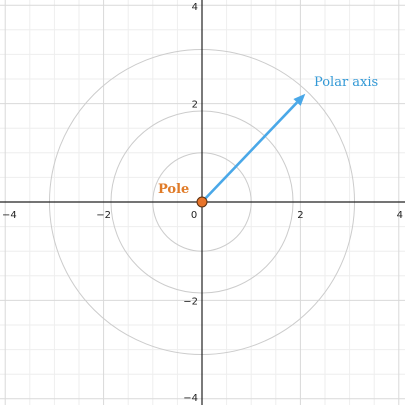  What do you see at coordinates (9, 215) in the screenshot?
I see `x-tick-label: −4` at bounding box center [9, 215].